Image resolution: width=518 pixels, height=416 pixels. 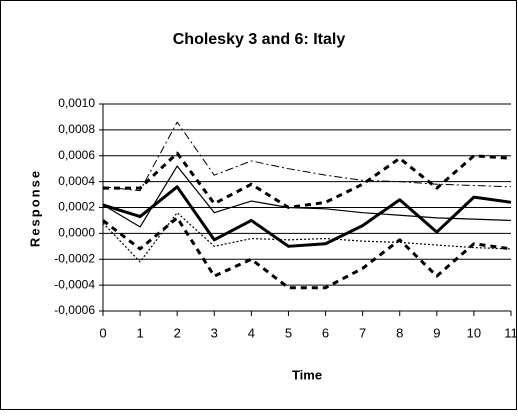 What do you see at coordinates (399, 332) in the screenshot?
I see `x-tick-label: 8` at bounding box center [399, 332].